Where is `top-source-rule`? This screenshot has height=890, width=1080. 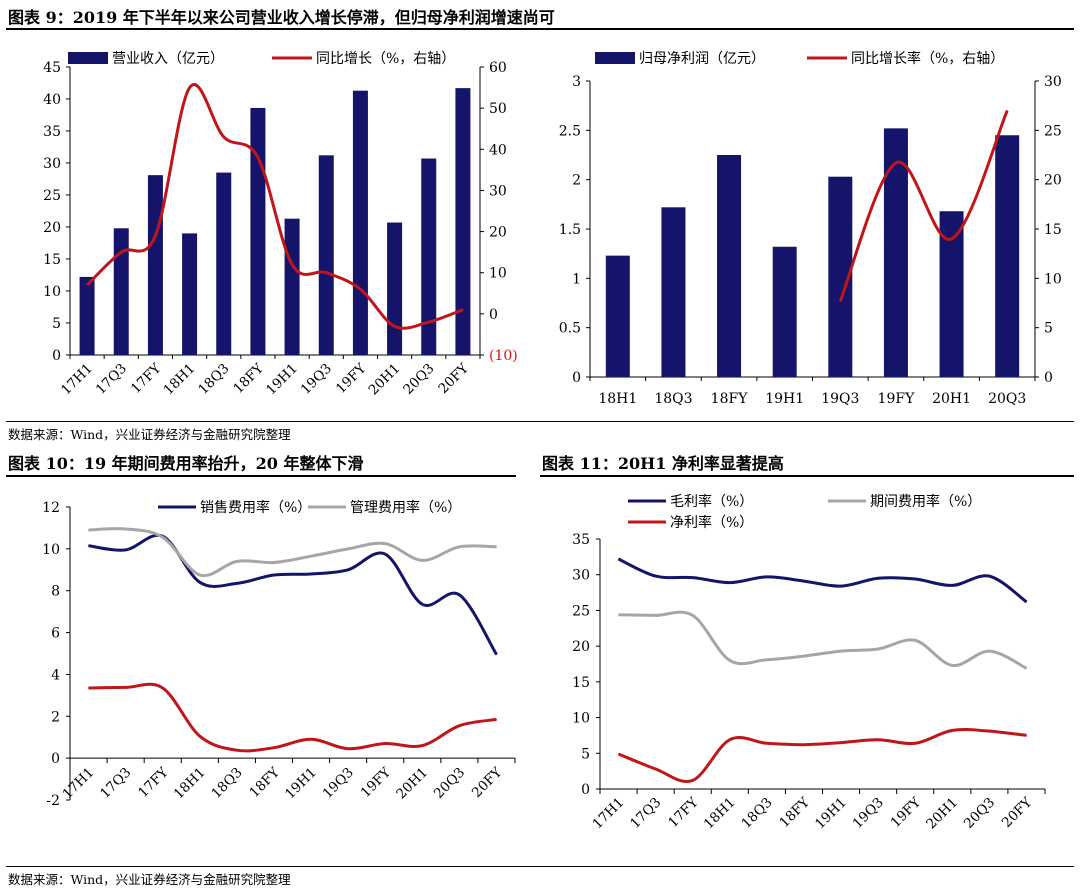 top-source-rule is located at coordinates (540, 421).